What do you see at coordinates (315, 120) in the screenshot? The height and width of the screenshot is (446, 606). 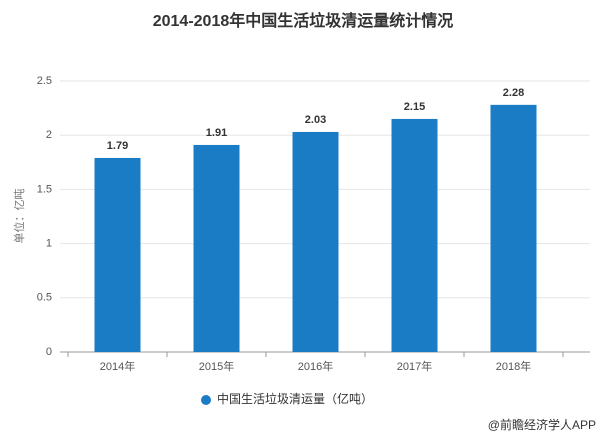 I see `data-label: 2.03` at bounding box center [315, 120].